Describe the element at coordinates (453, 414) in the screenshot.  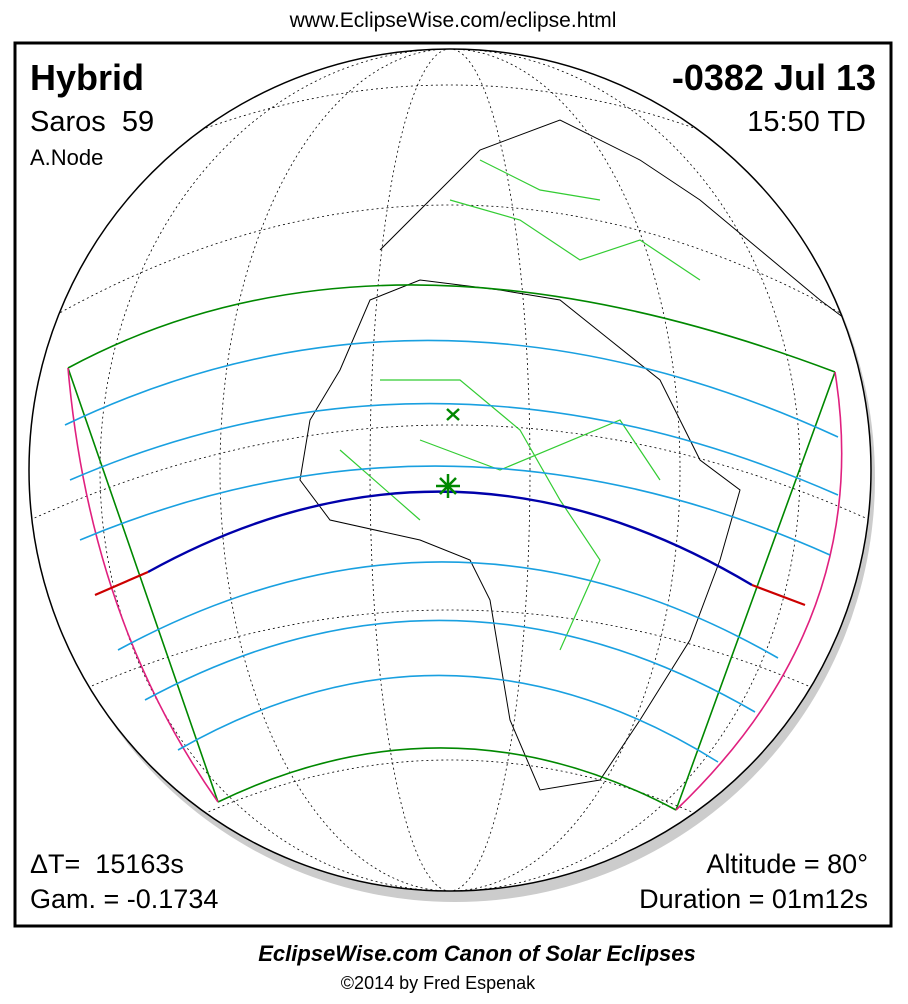
I see `subsolar-marker` at that location.